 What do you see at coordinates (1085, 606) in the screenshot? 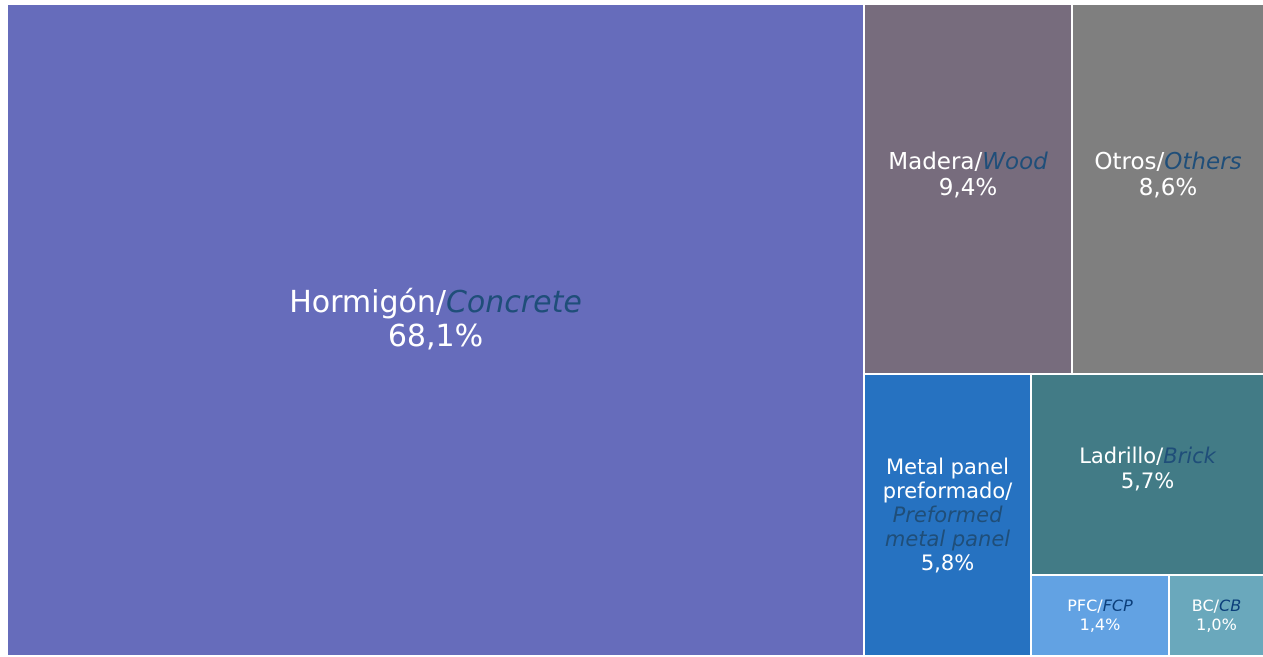
I see `tile-fcp-label-es: PFC/` at bounding box center [1085, 606].